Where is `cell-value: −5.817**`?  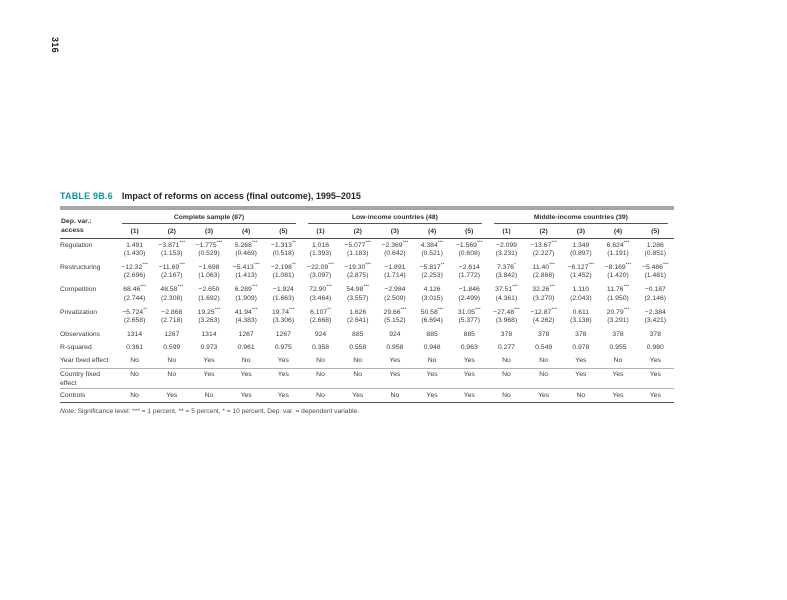
cell-value: −5.817** is located at coordinates (432, 266).